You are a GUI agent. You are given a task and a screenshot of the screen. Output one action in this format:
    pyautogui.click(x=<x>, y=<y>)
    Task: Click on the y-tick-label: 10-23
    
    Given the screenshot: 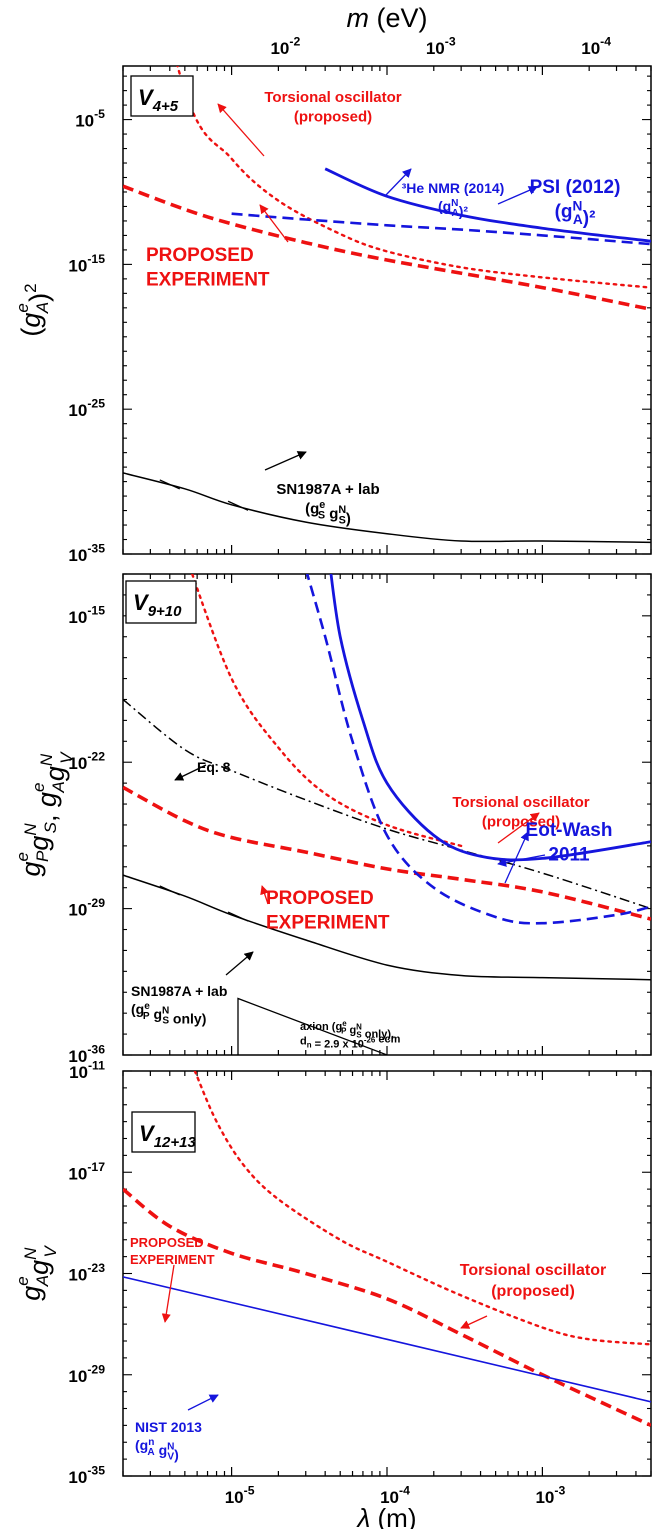 What is the action you would take?
    pyautogui.click(x=86, y=1273)
    